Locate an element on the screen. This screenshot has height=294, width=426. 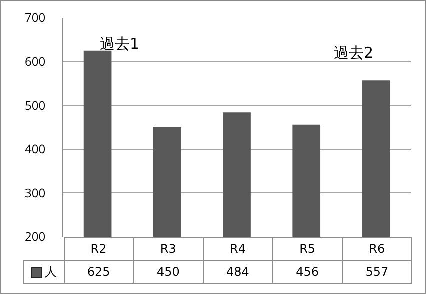
annotation: 過去2 is located at coordinates (354, 53).